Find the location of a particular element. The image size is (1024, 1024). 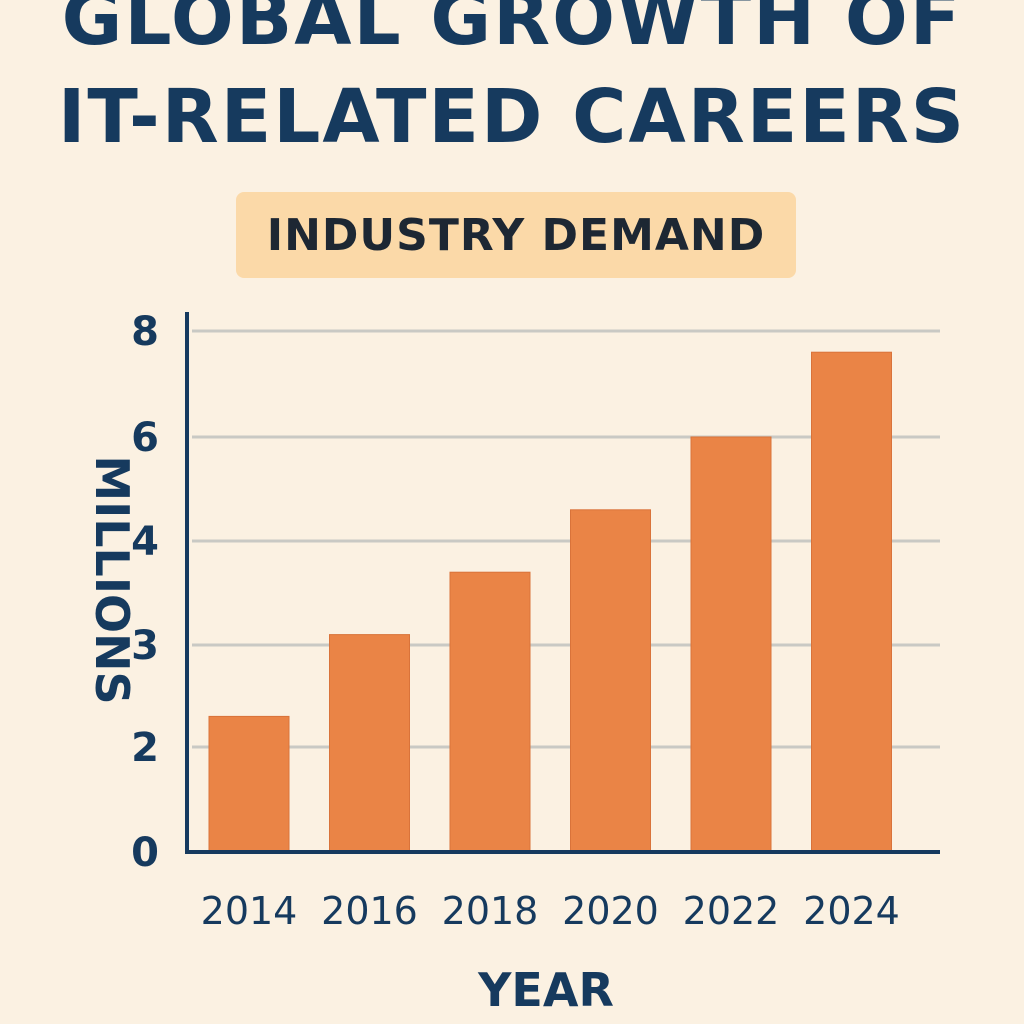

chart-title-line1: GLOBAL GROWTH OF is located at coordinates (512, 31).